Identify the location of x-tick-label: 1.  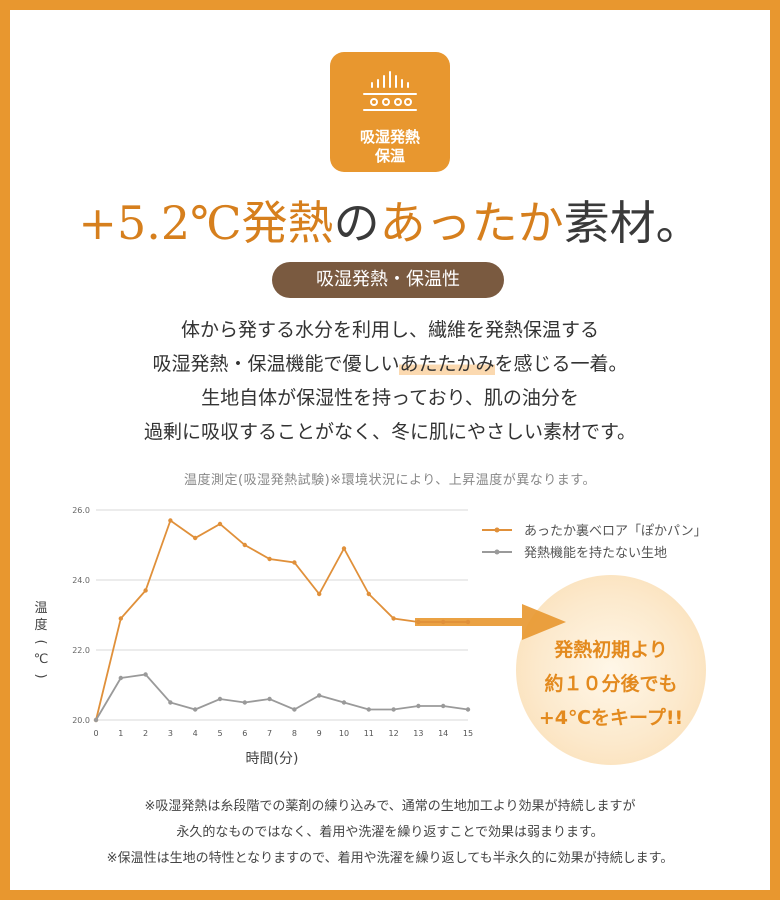
(120, 733).